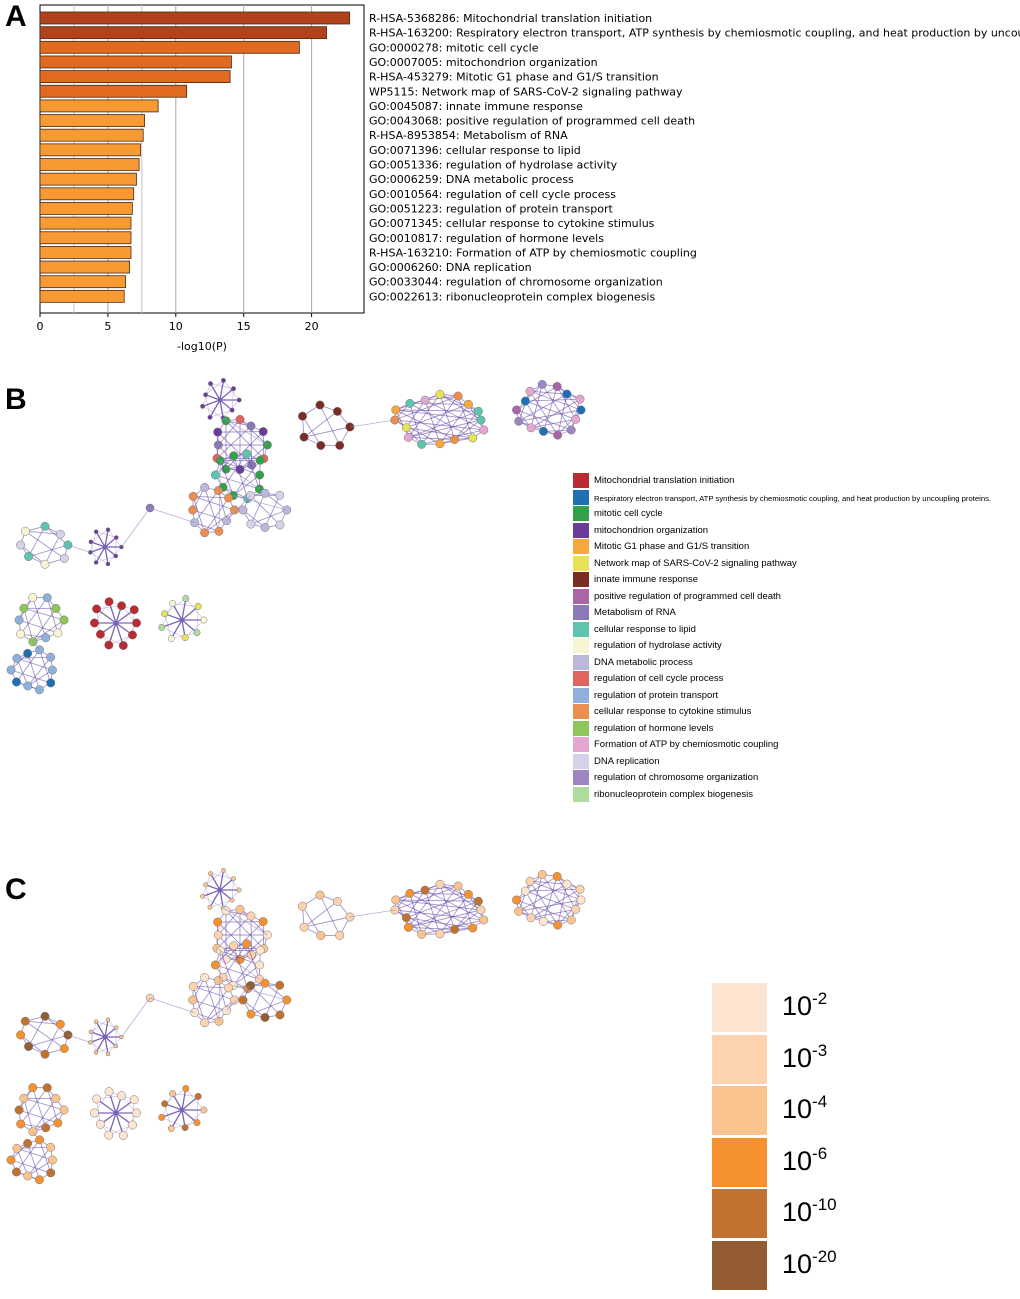  Describe the element at coordinates (202, 346) in the screenshot. I see `x-axis-title: -log10(P)` at that location.